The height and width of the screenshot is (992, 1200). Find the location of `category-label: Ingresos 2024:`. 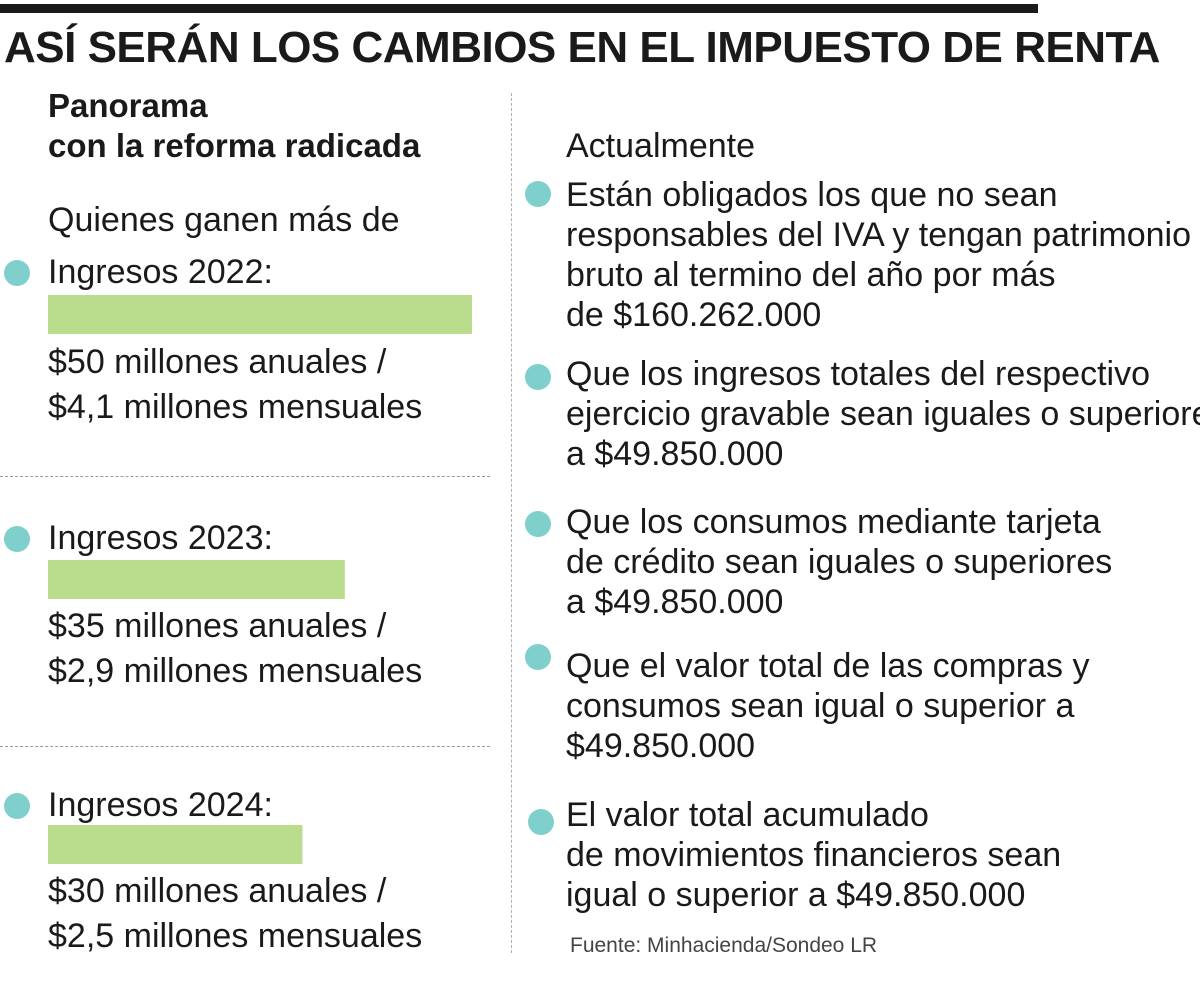

category-label: Ingresos 2024: is located at coordinates (160, 805).